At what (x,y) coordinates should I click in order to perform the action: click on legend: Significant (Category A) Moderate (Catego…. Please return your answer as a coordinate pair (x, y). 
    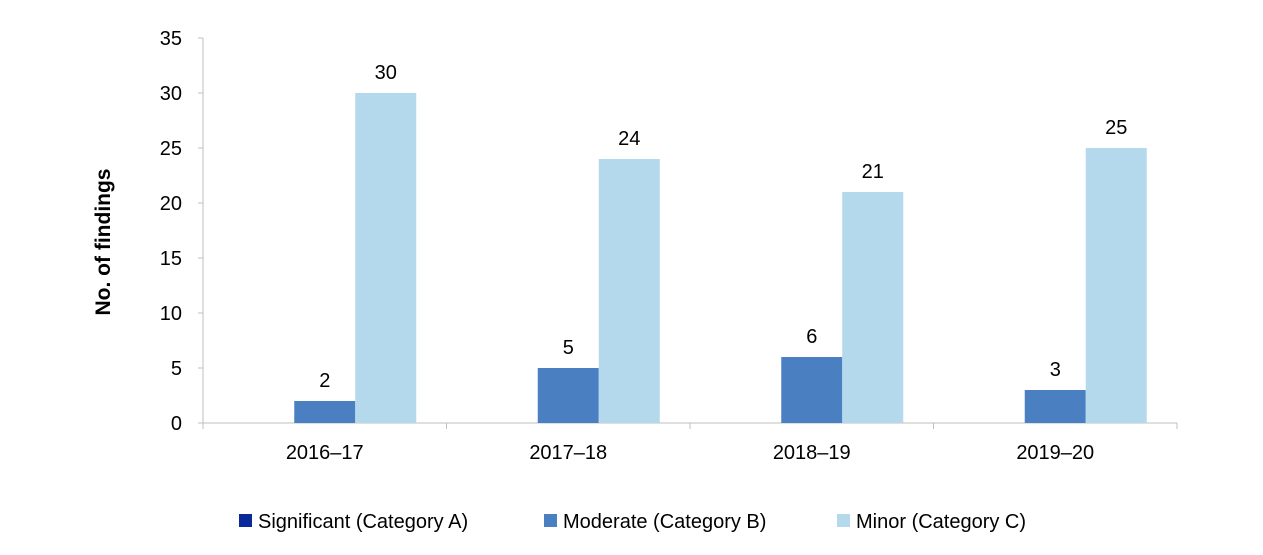
    Looking at the image, I should click on (632, 522).